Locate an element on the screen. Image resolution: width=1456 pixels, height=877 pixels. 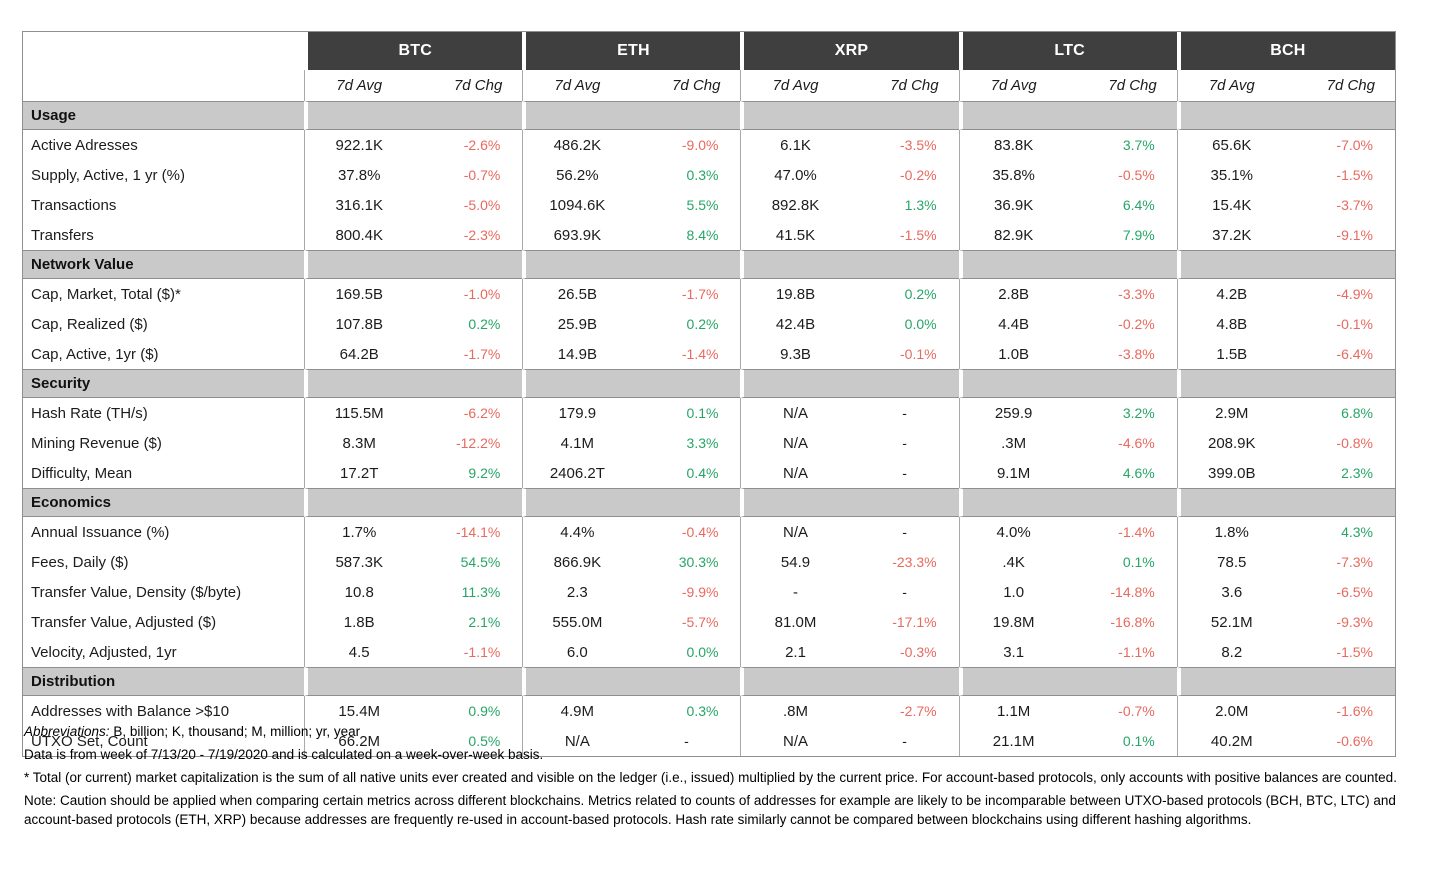
metric-label: Addresses with Balance >$10 is located at coordinates (164, 711).